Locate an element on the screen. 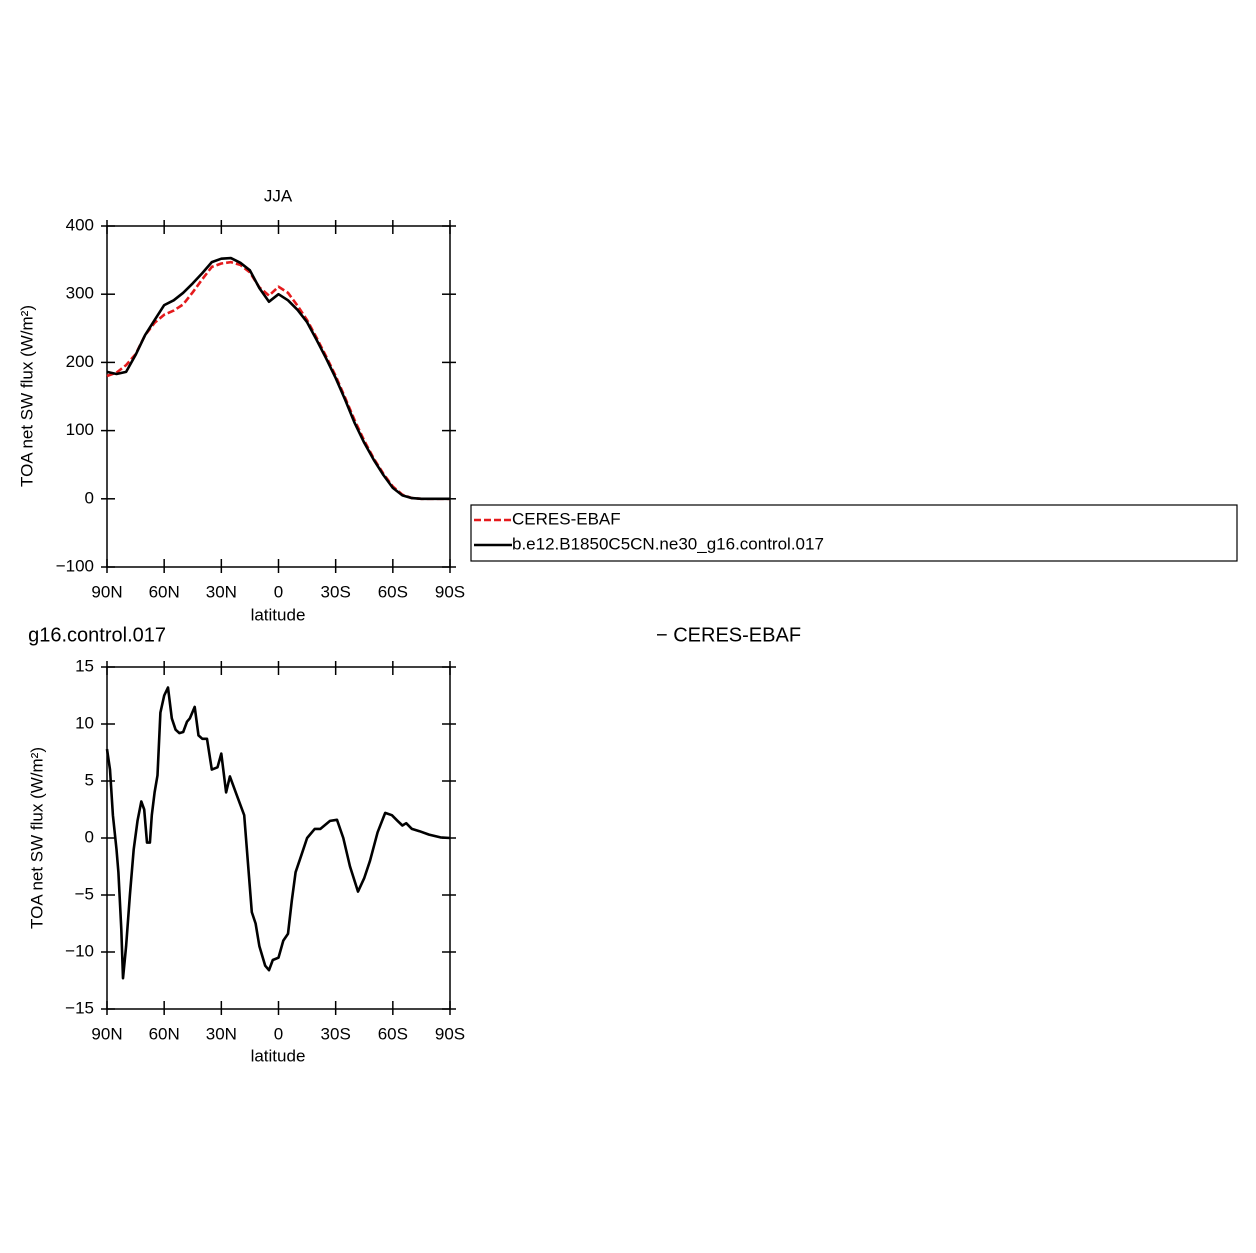  plot-frame is located at coordinates (278, 396).